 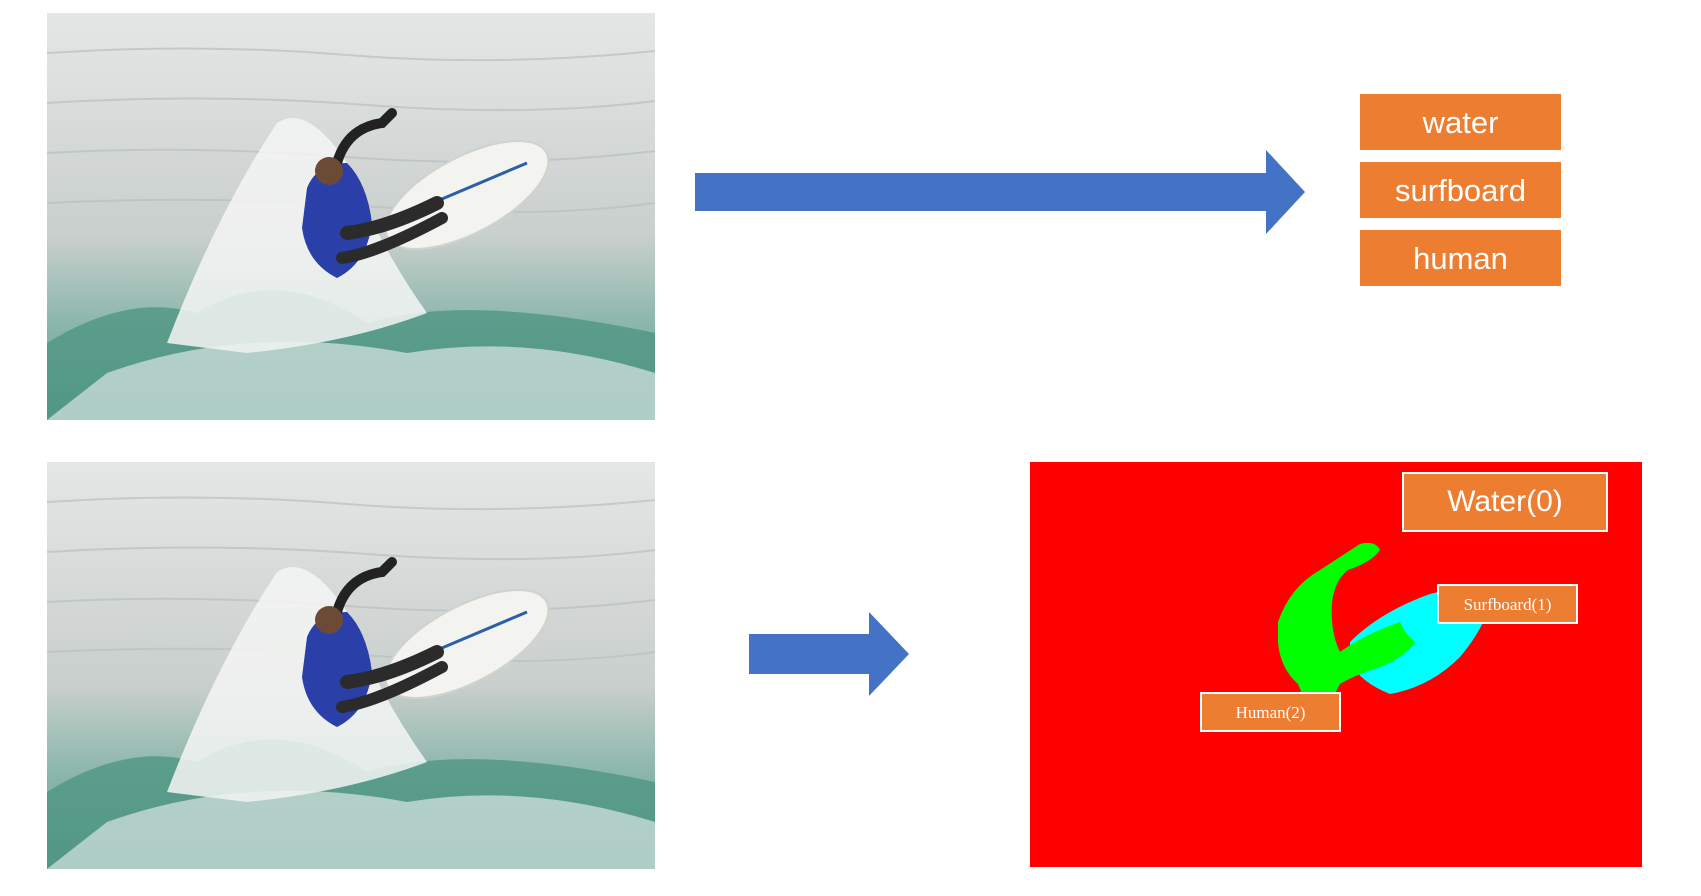 I want to click on seg-tag-text: Surfboard(1), so click(x=1507, y=604).